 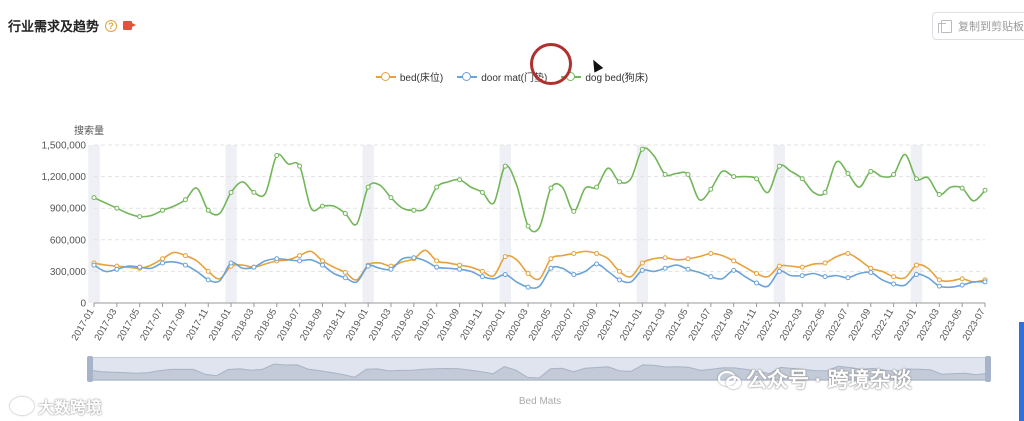 What do you see at coordinates (974, 325) in the screenshot?
I see `x-tick-label: 2023-07` at bounding box center [974, 325].